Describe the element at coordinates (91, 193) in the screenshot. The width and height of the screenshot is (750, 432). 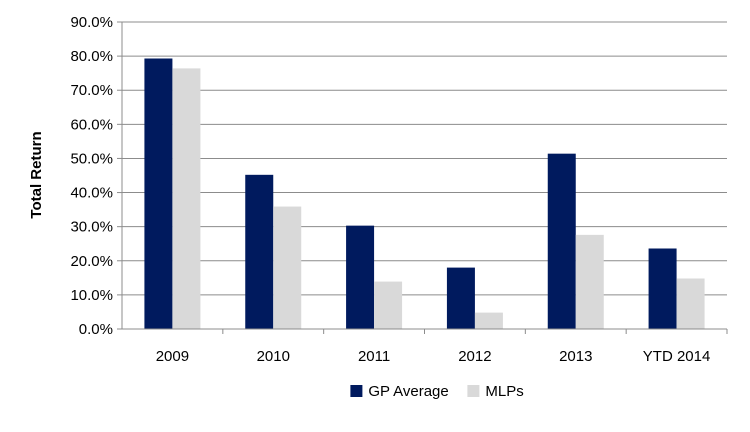
I see `y-tick-label: 40.0%` at that location.